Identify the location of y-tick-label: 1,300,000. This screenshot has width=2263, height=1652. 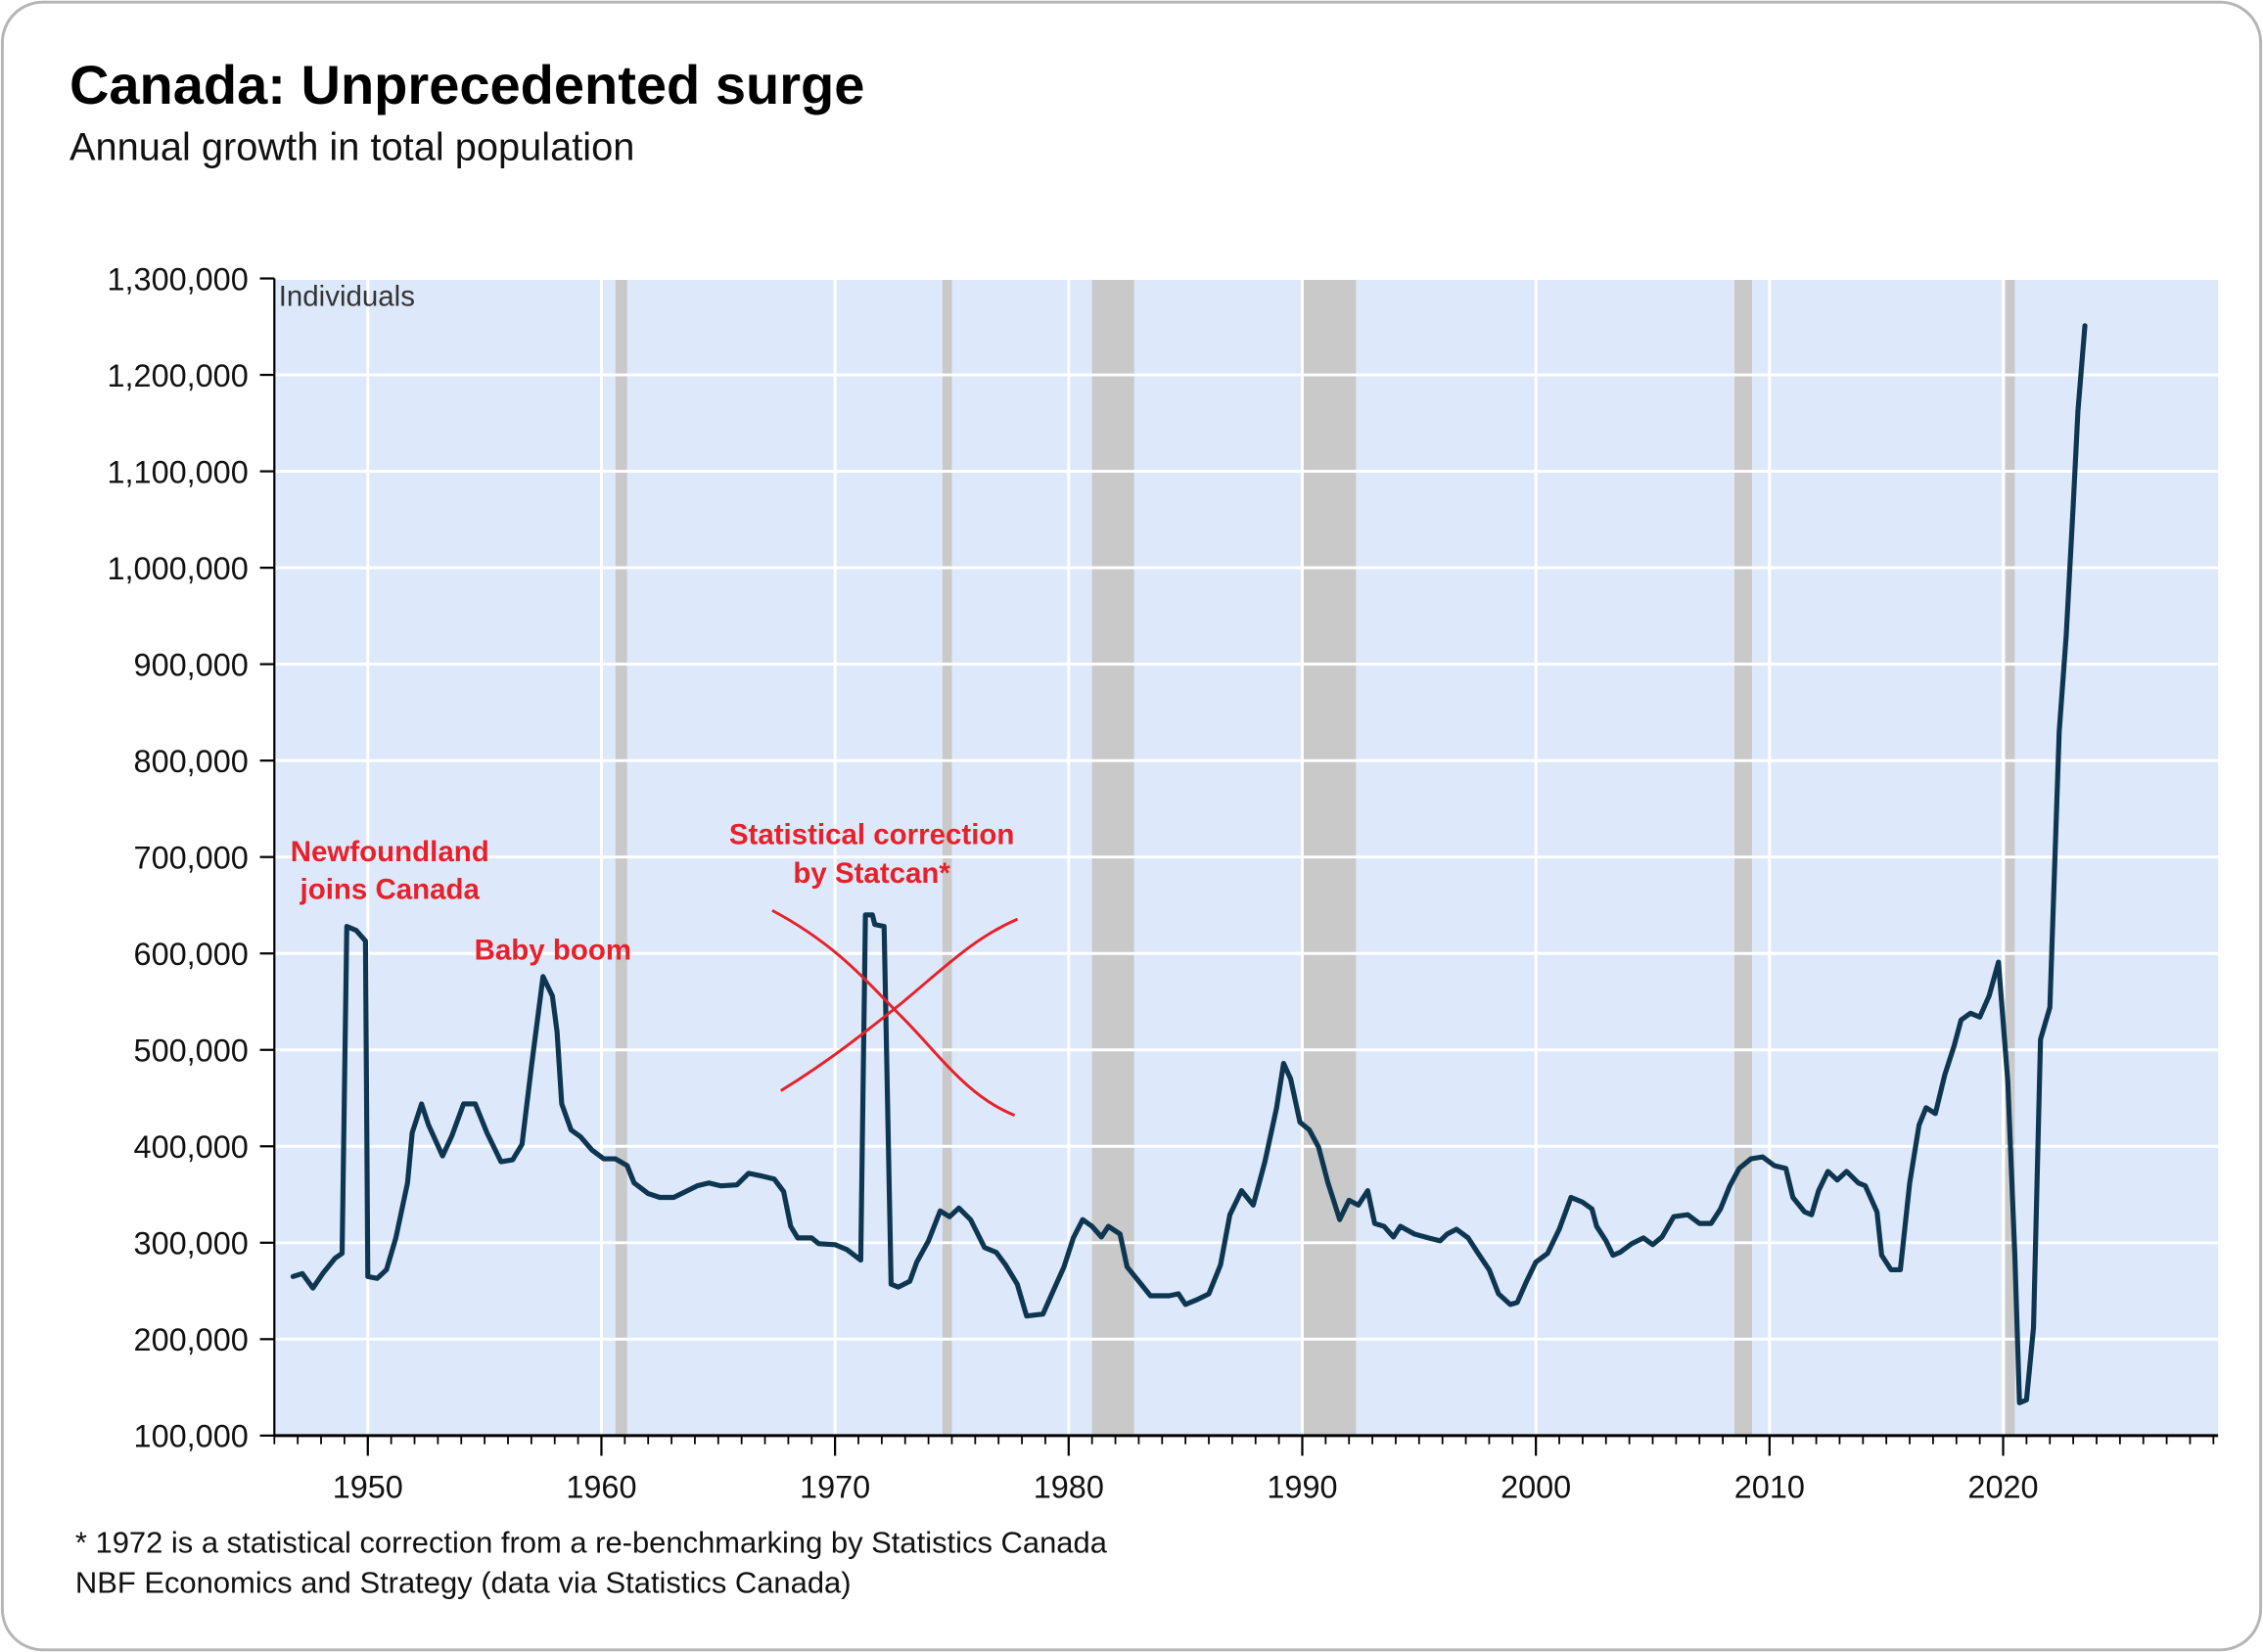
(179, 279).